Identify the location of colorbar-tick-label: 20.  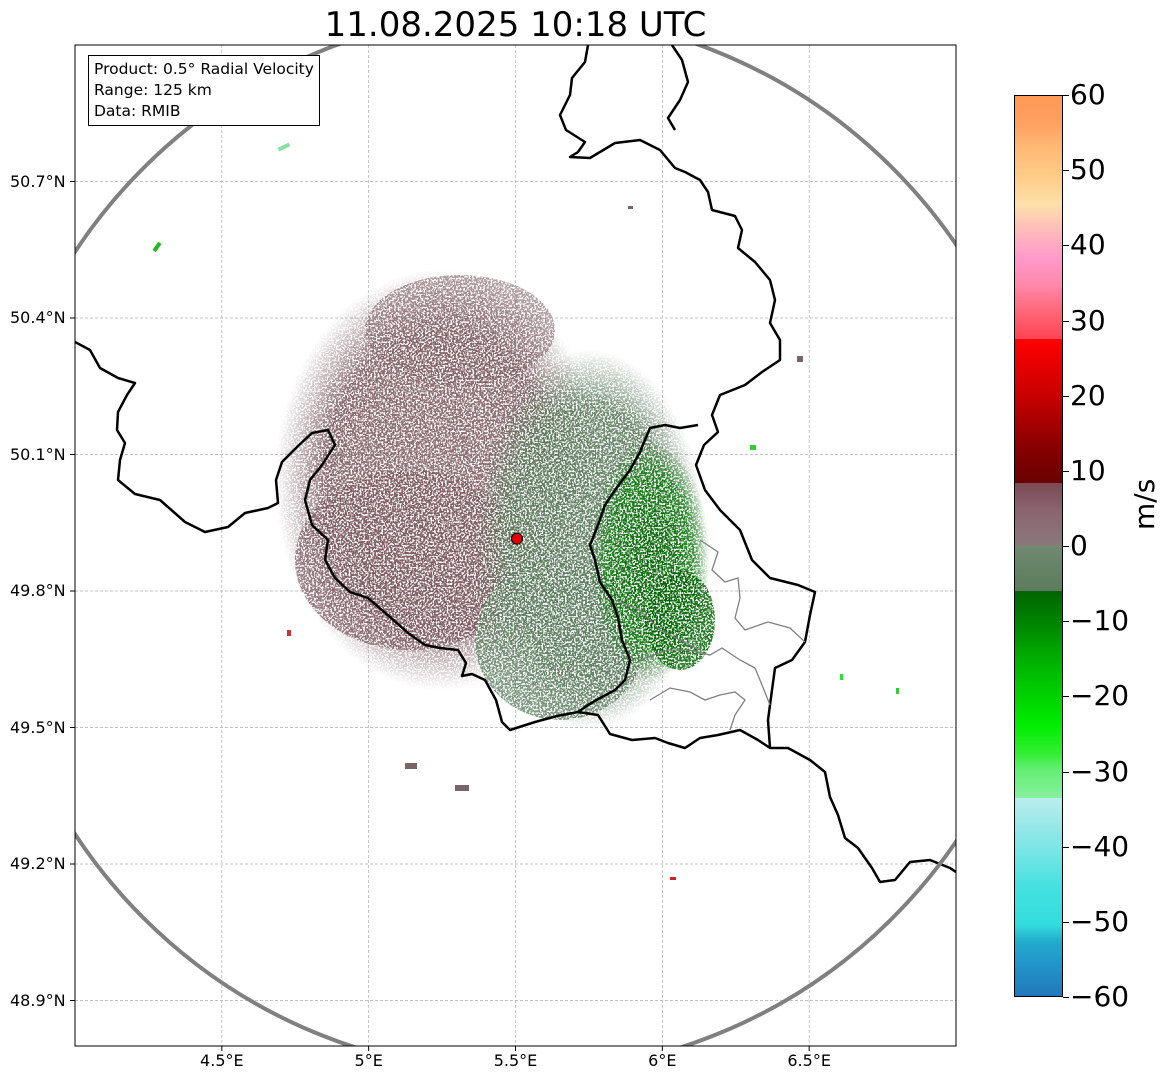
(1088, 395).